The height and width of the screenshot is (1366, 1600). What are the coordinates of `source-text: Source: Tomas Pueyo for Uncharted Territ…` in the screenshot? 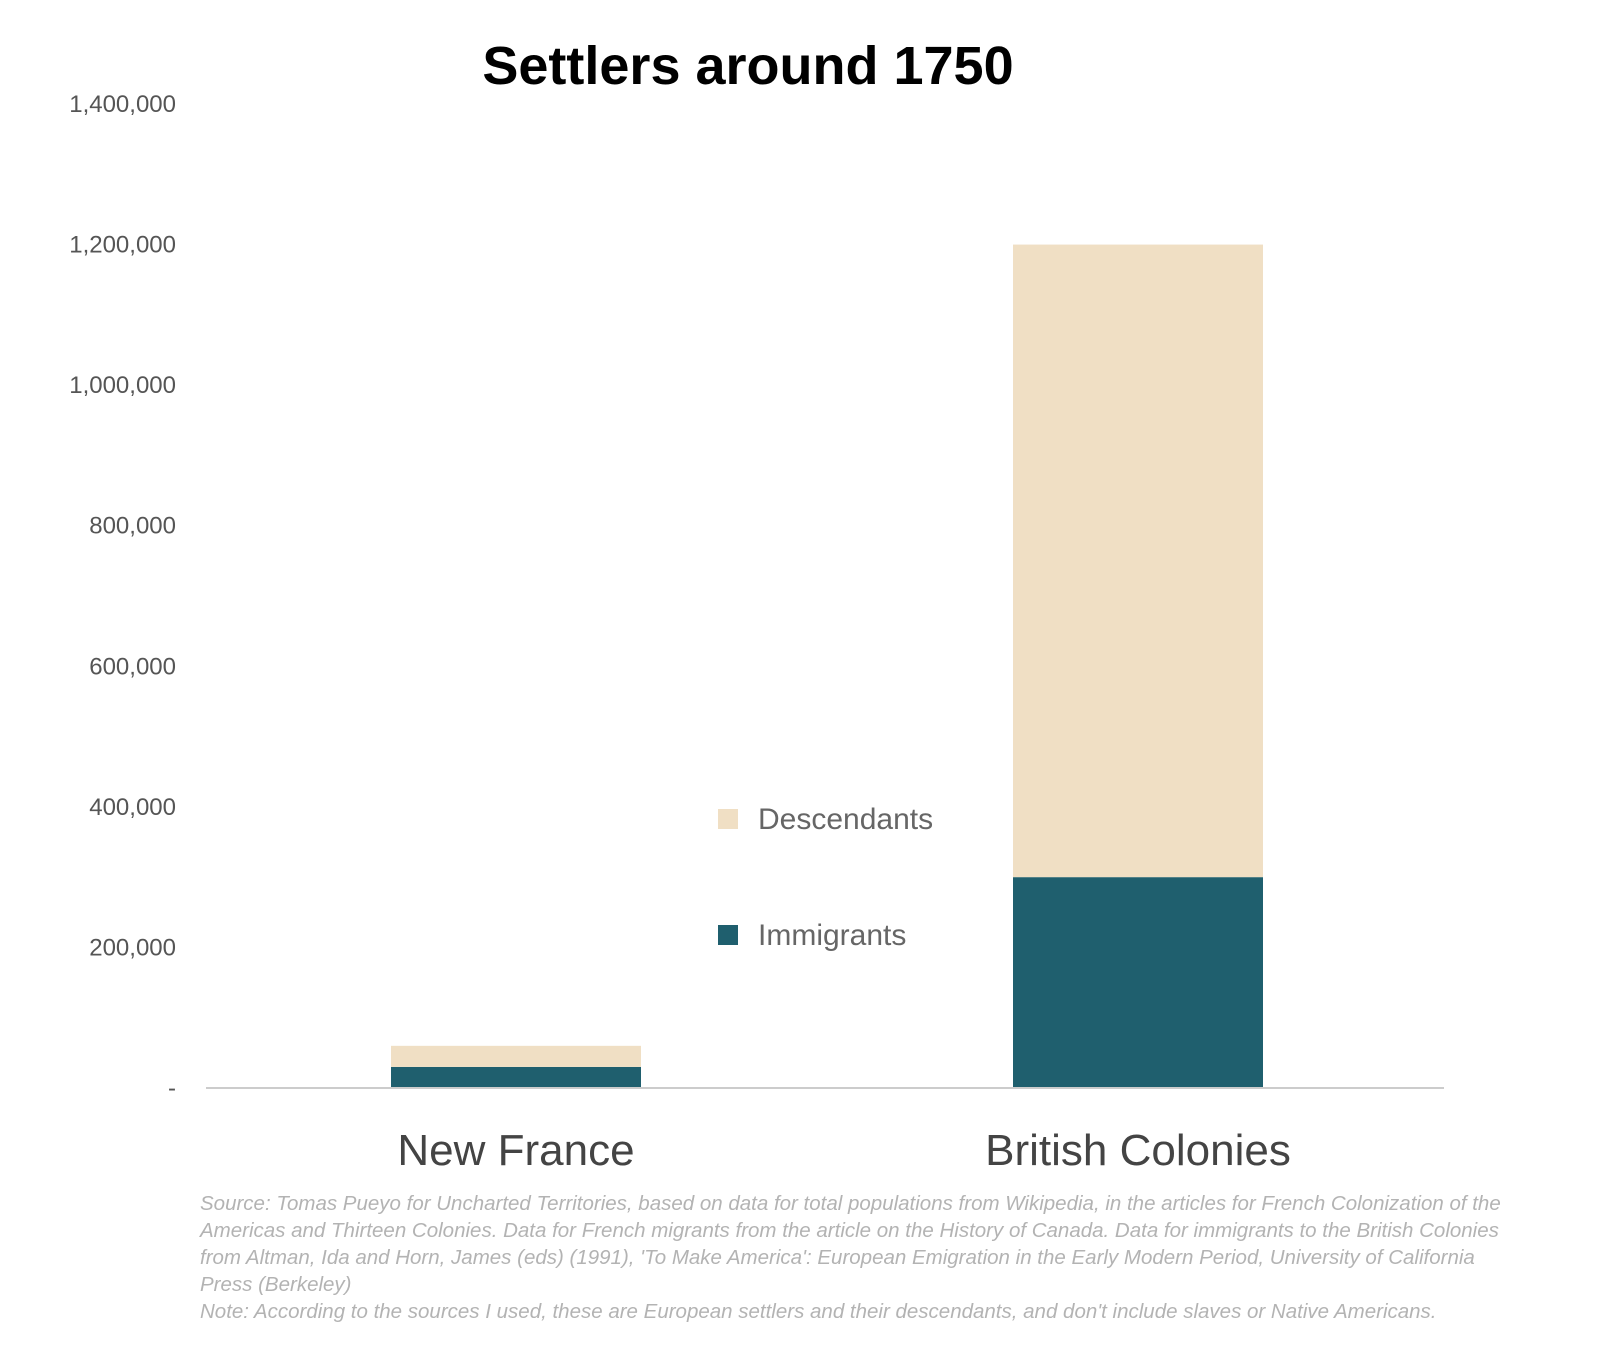 It's located at (850, 1244).